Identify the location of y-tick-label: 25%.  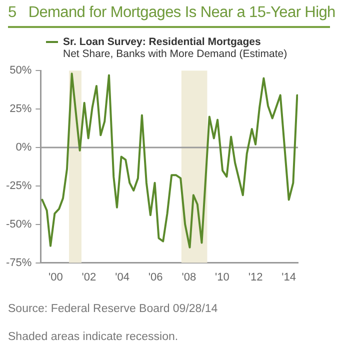
(21, 109).